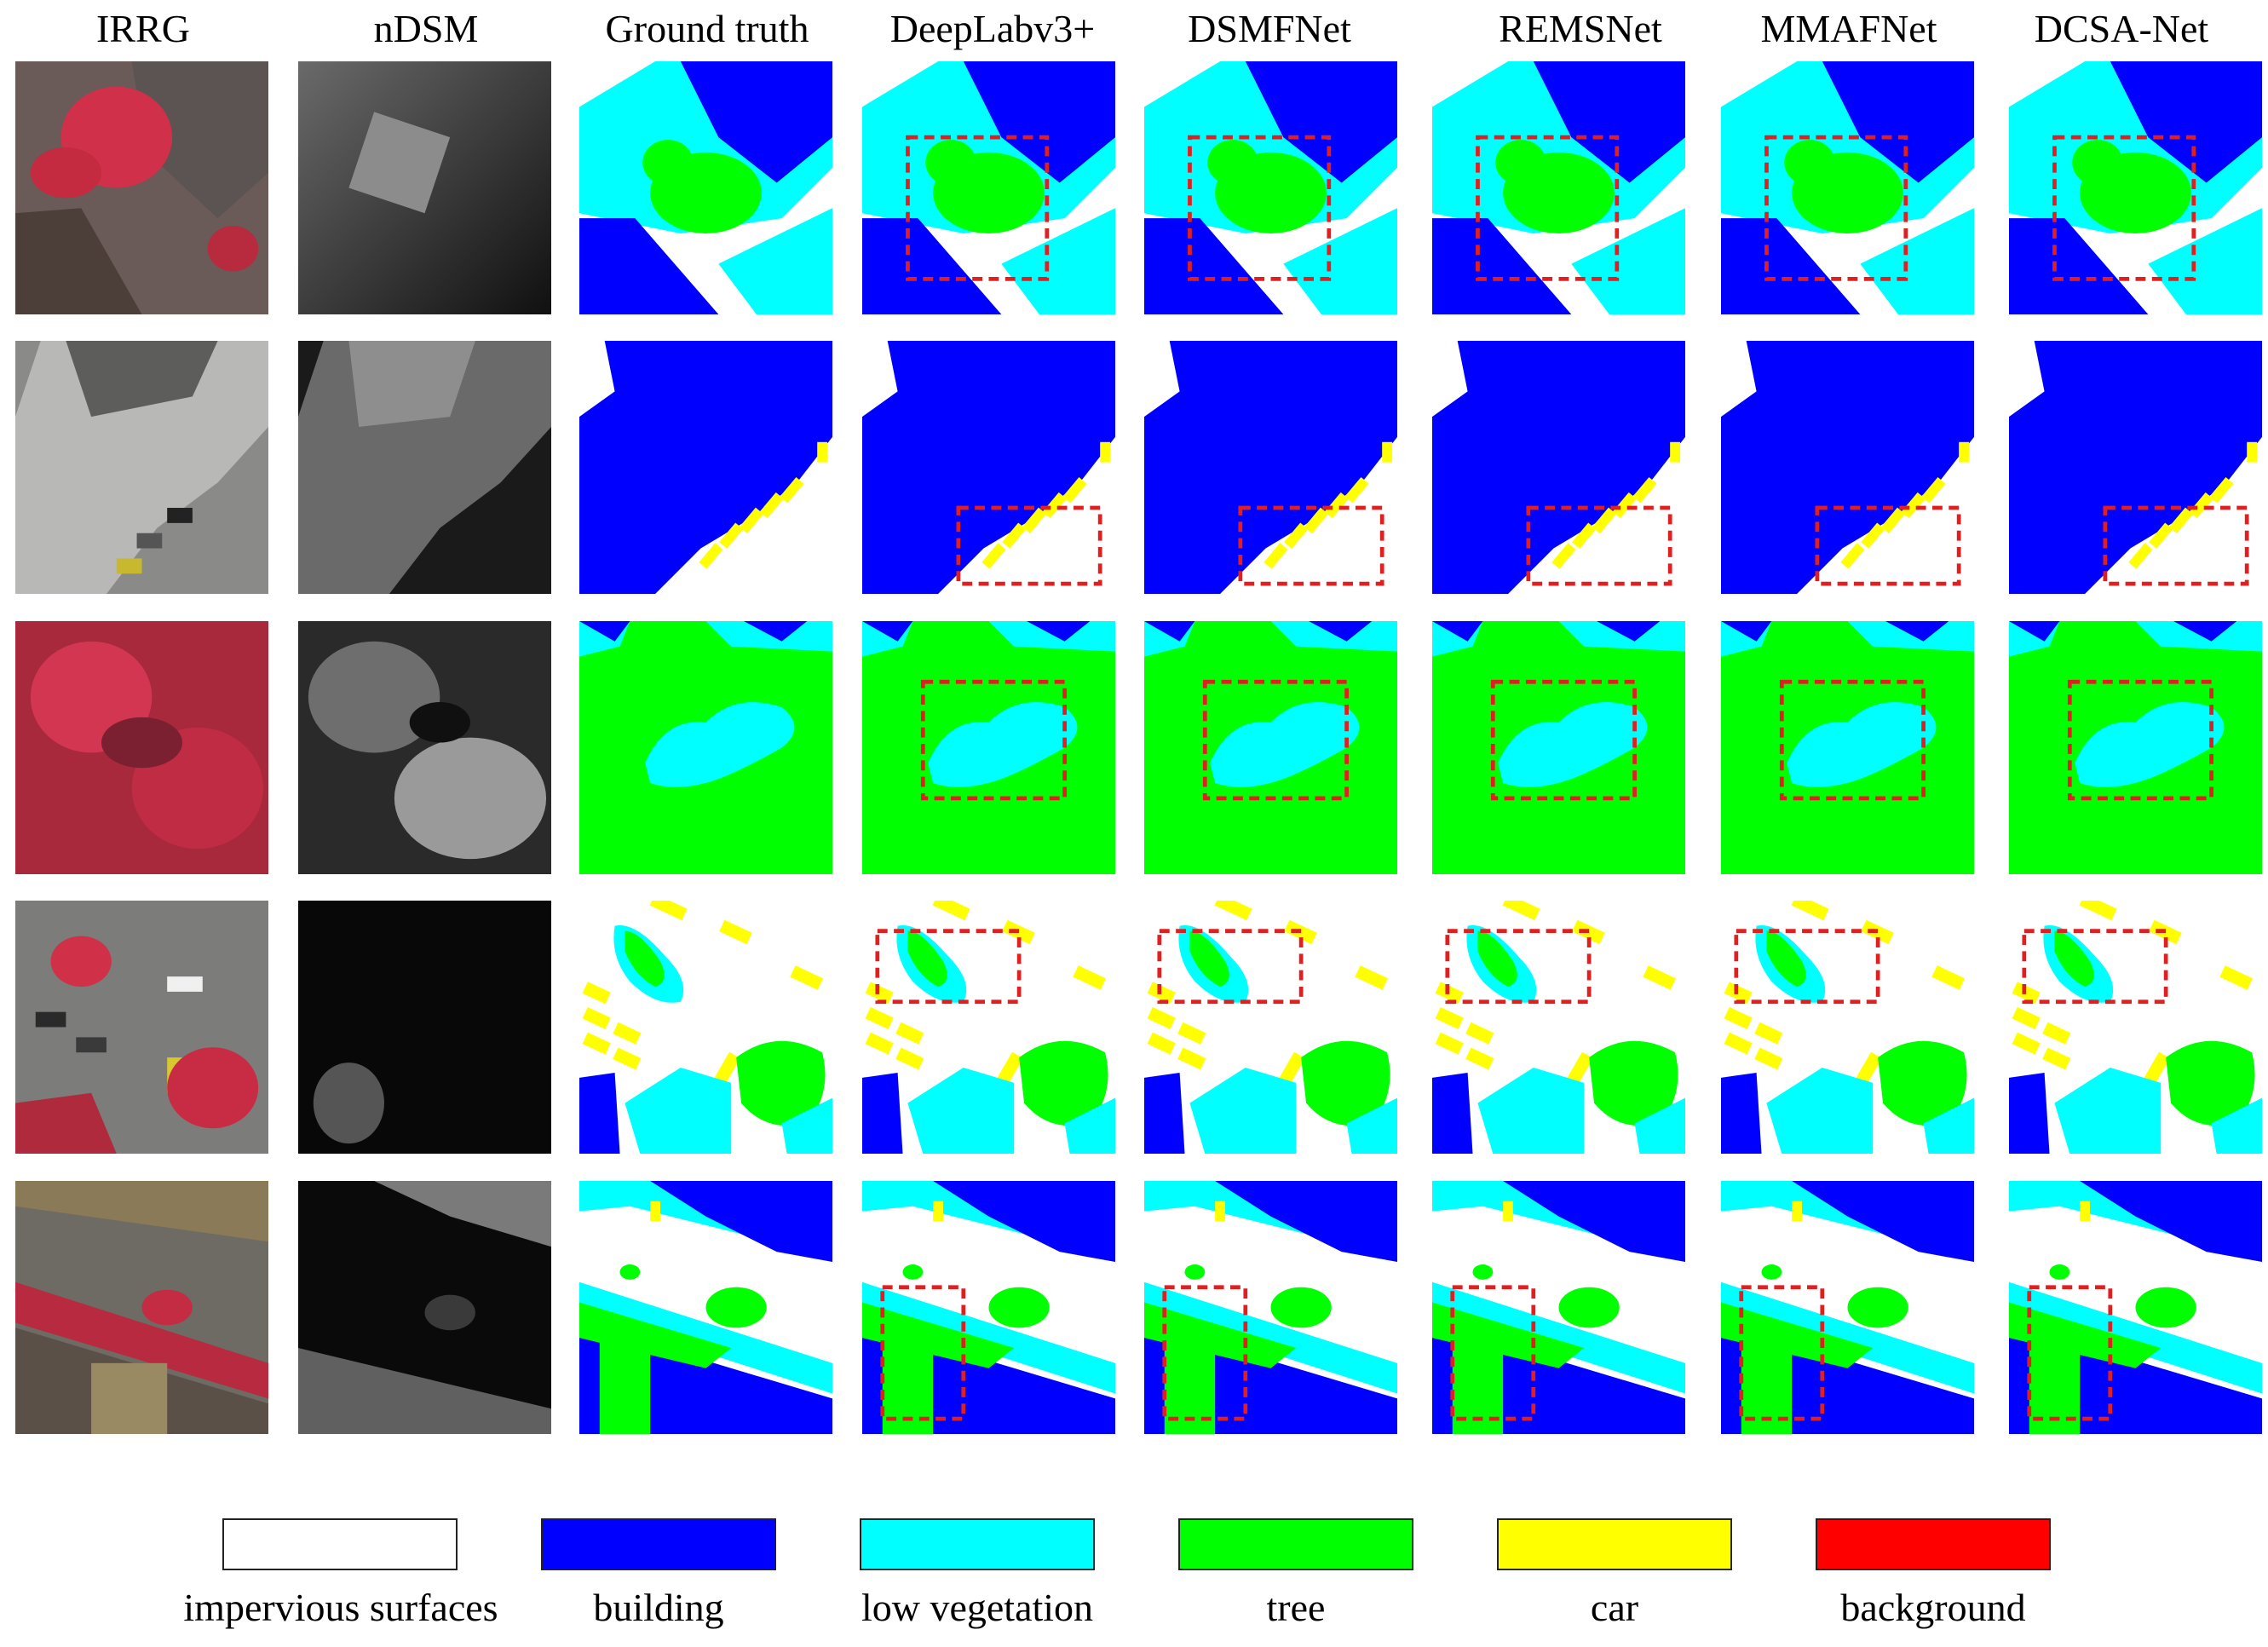  I want to click on col-header-ndsm: nDSM, so click(426, 29).